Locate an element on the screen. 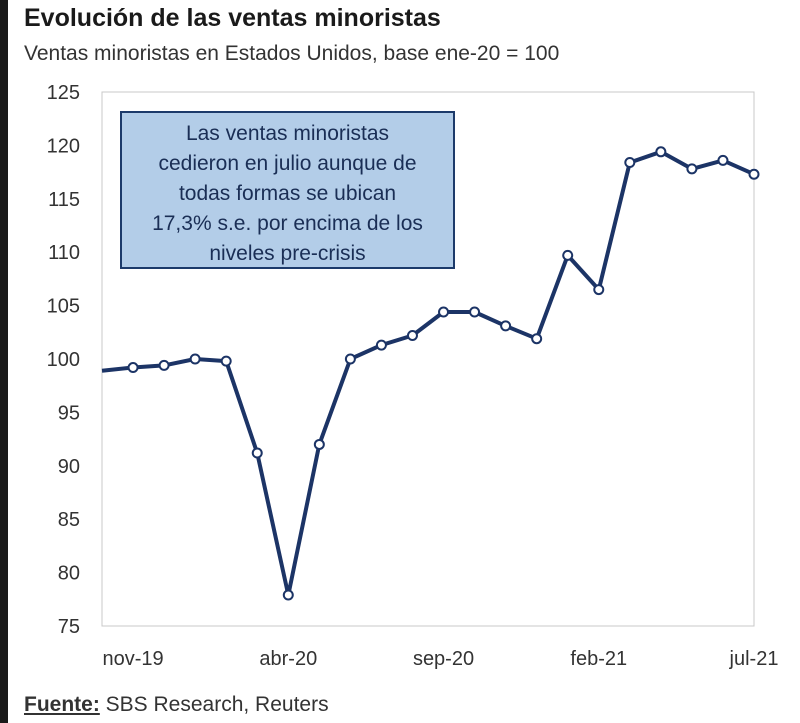 The width and height of the screenshot is (800, 723). y-tick-label: 125 is located at coordinates (63, 93).